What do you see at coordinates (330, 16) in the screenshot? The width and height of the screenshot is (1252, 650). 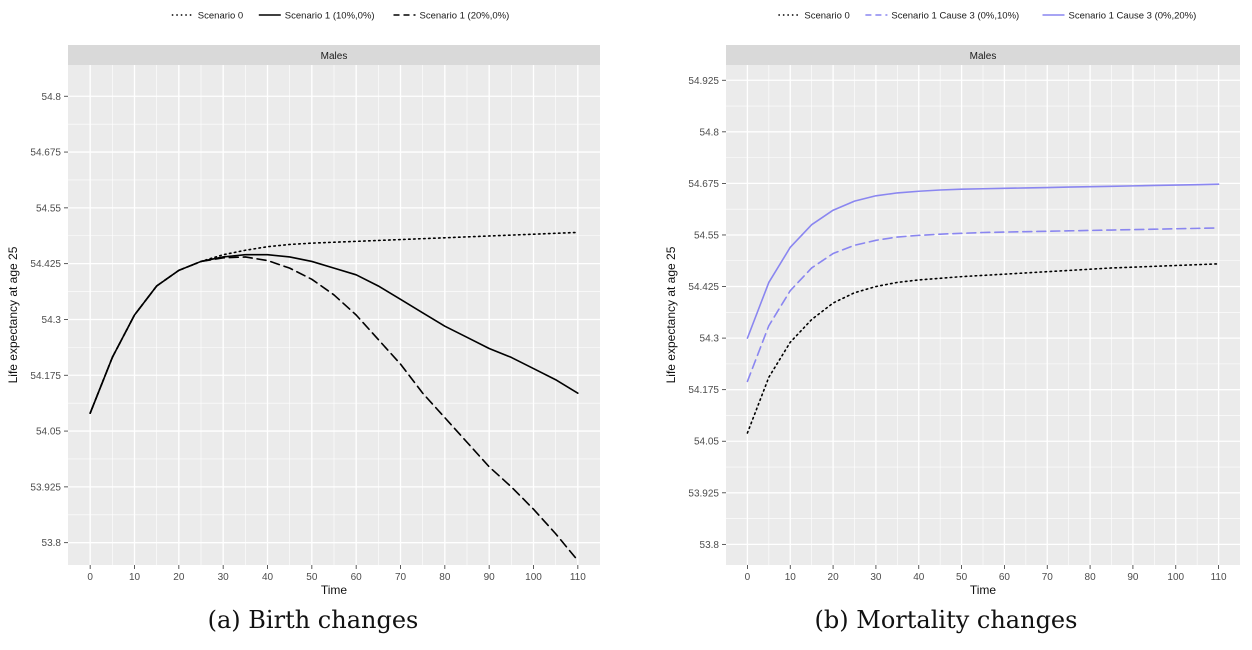 I see `legend-label-2: Scenario 1 (10%,0%)` at bounding box center [330, 16].